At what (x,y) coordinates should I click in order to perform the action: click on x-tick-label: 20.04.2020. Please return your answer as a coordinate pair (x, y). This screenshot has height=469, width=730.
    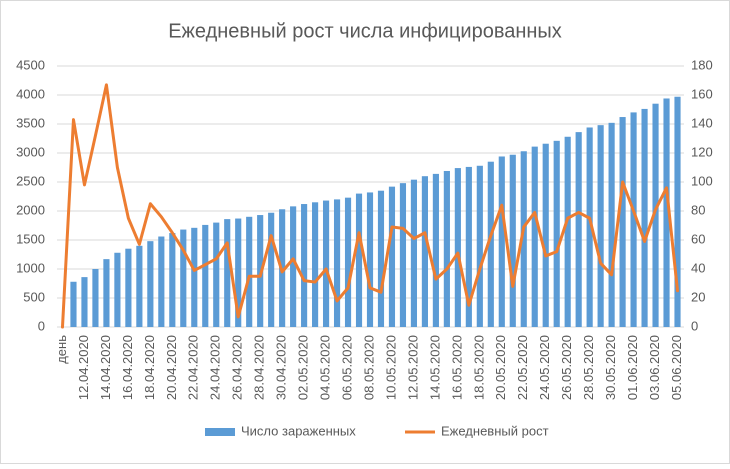
    Looking at the image, I should click on (171, 367).